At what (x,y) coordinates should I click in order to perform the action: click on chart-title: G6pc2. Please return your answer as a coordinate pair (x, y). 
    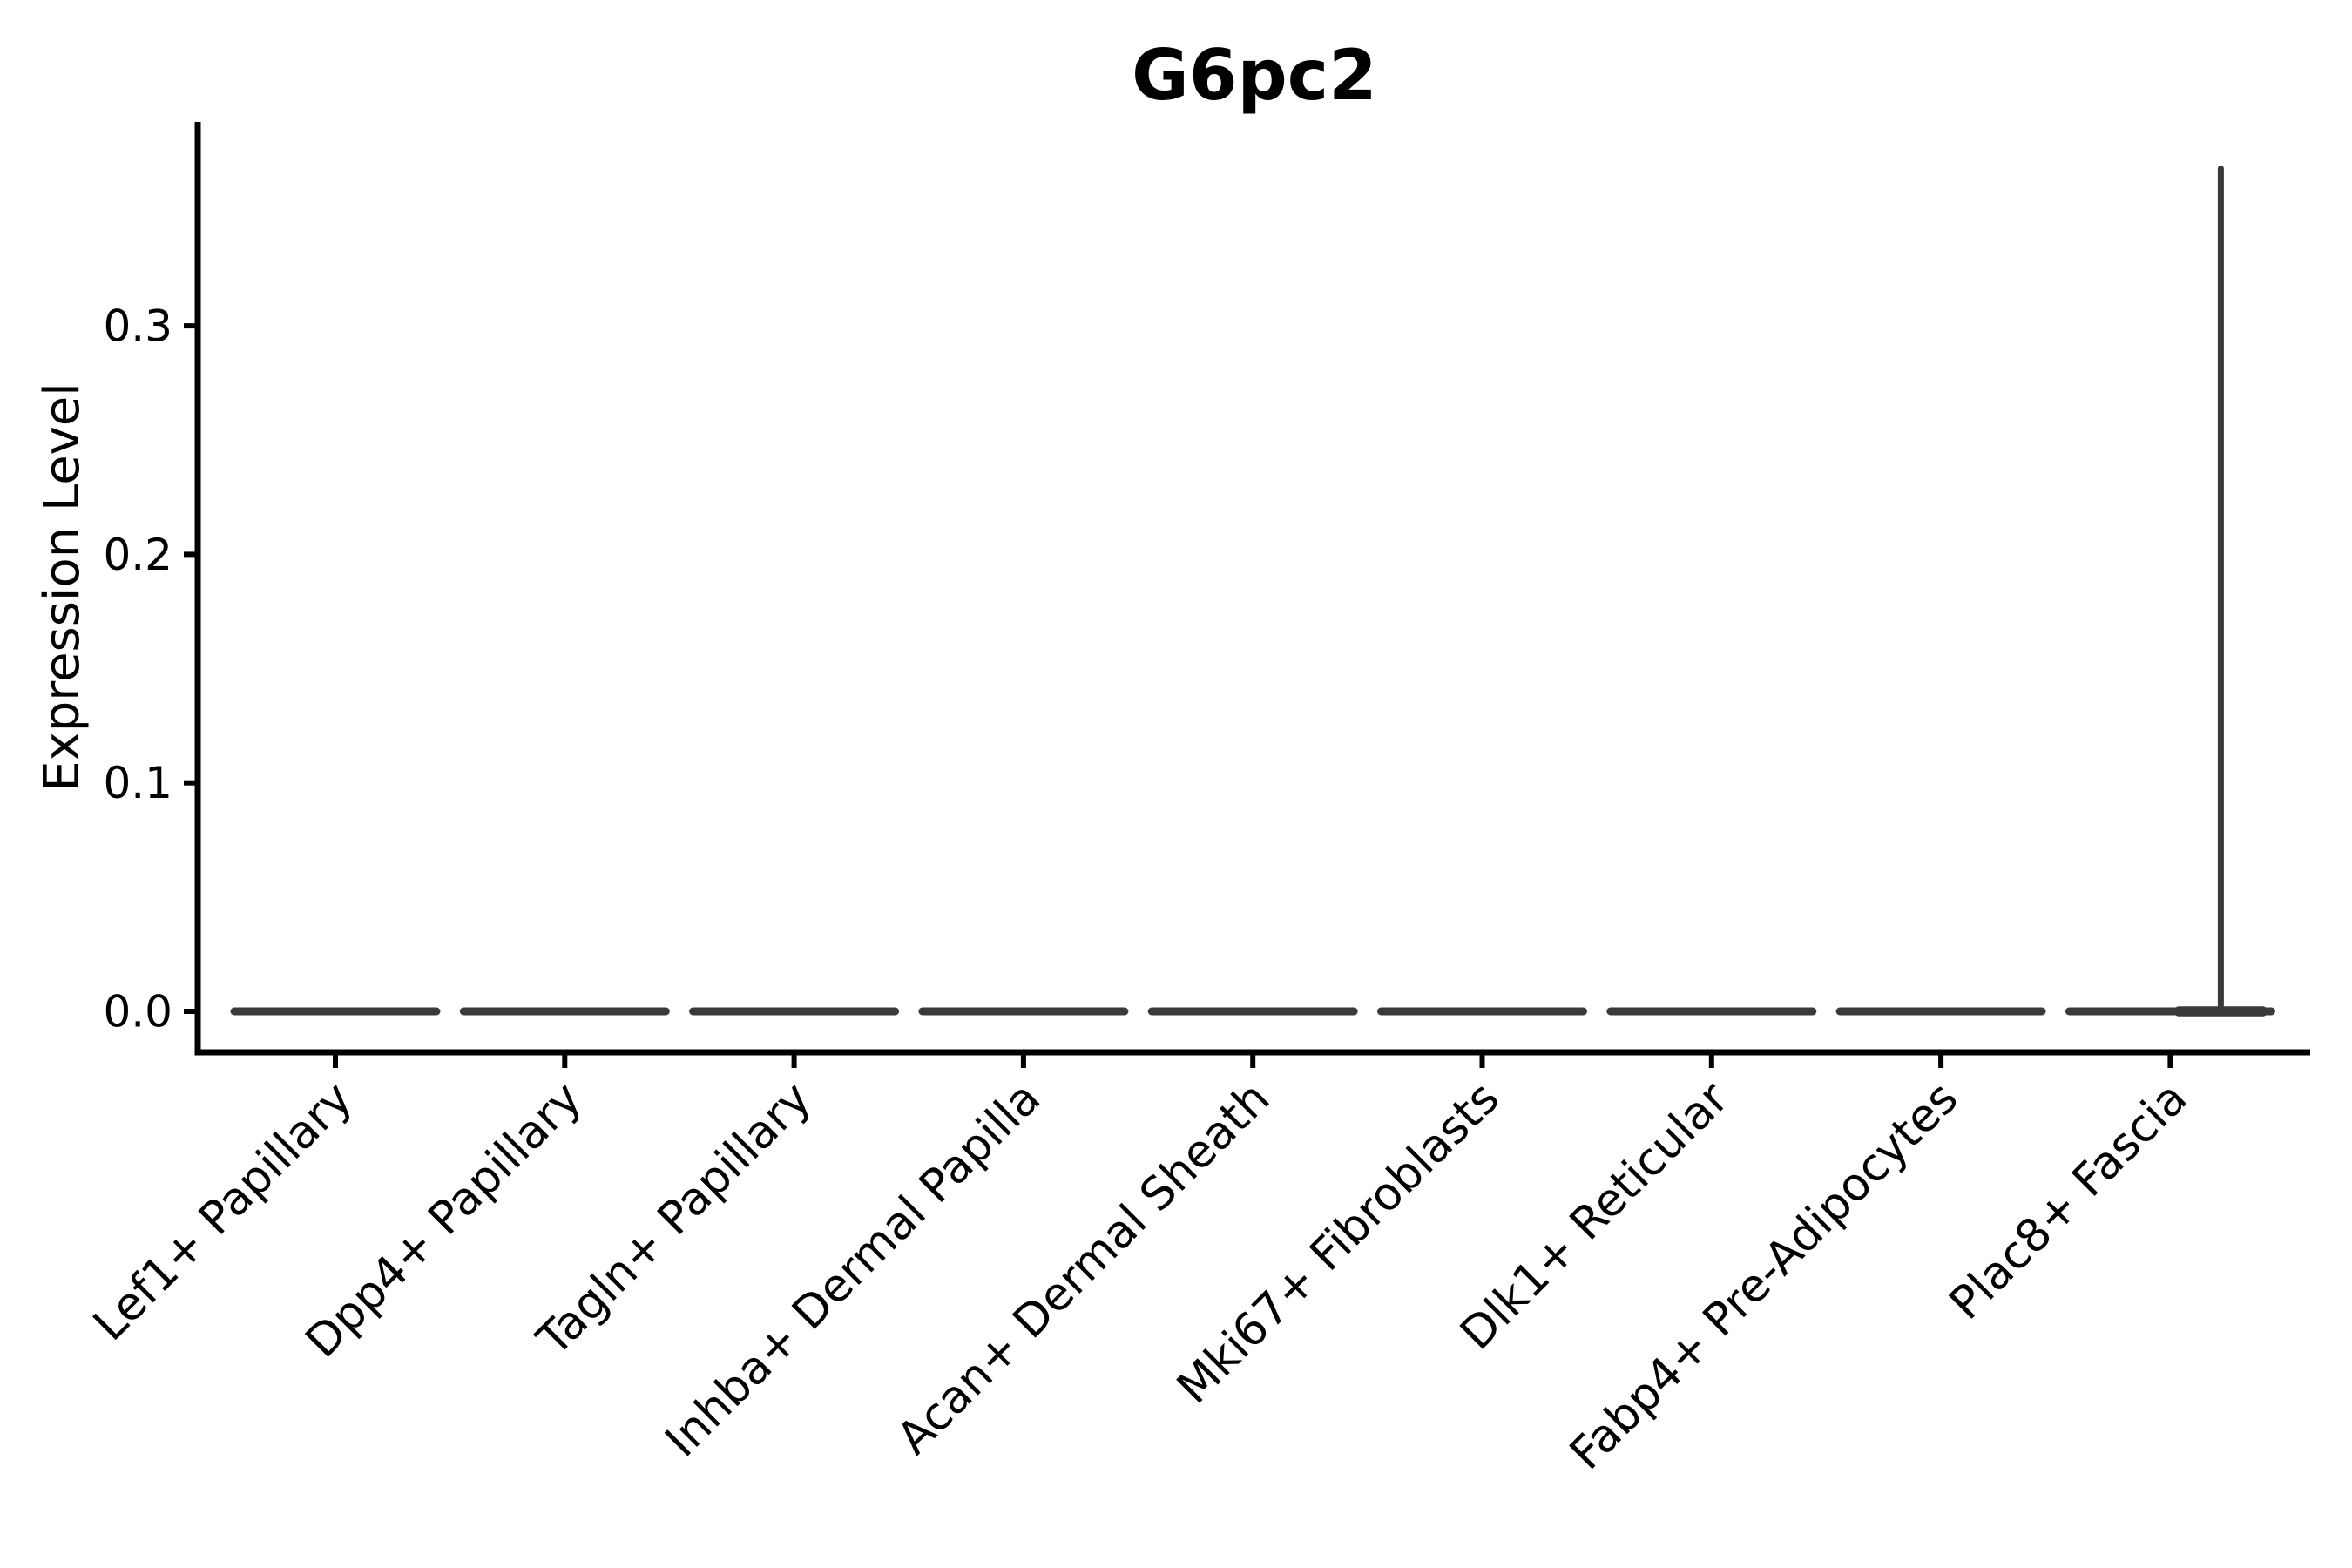
    Looking at the image, I should click on (1254, 75).